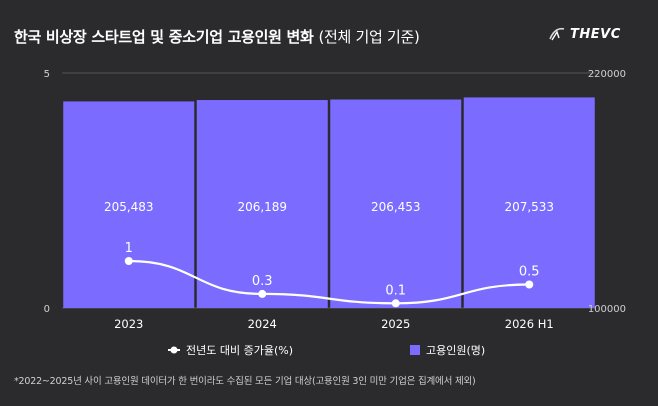  What do you see at coordinates (607, 74) in the screenshot?
I see `right-axis-tick-label: 220000` at bounding box center [607, 74].